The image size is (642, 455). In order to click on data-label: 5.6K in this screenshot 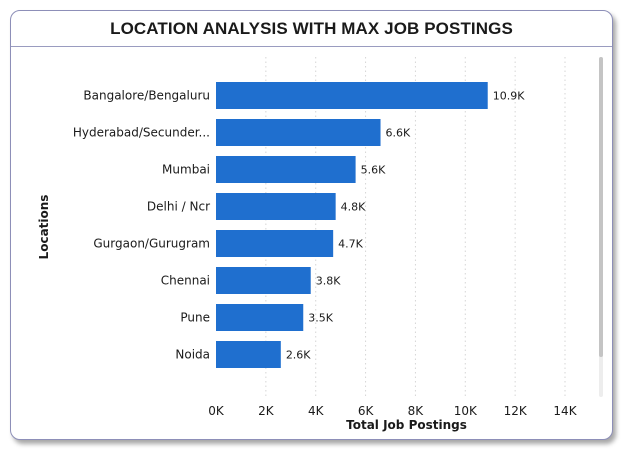, I will do `click(373, 170)`.